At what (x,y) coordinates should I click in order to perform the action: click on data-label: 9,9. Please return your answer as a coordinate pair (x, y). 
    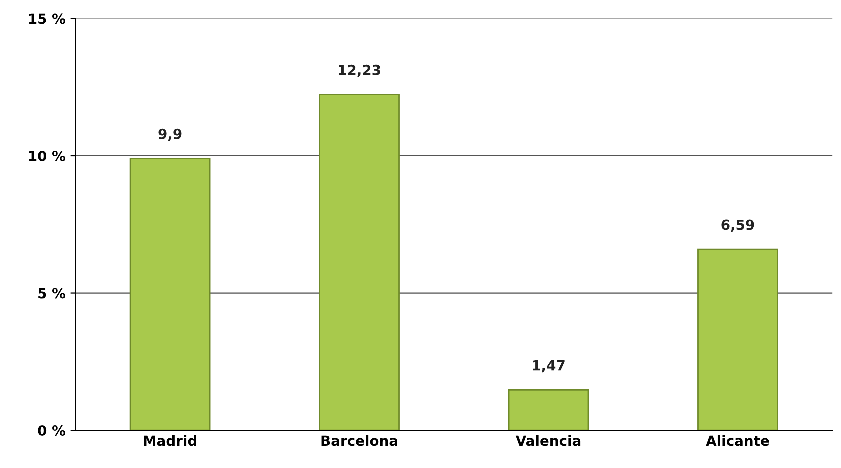
    Looking at the image, I should click on (170, 135).